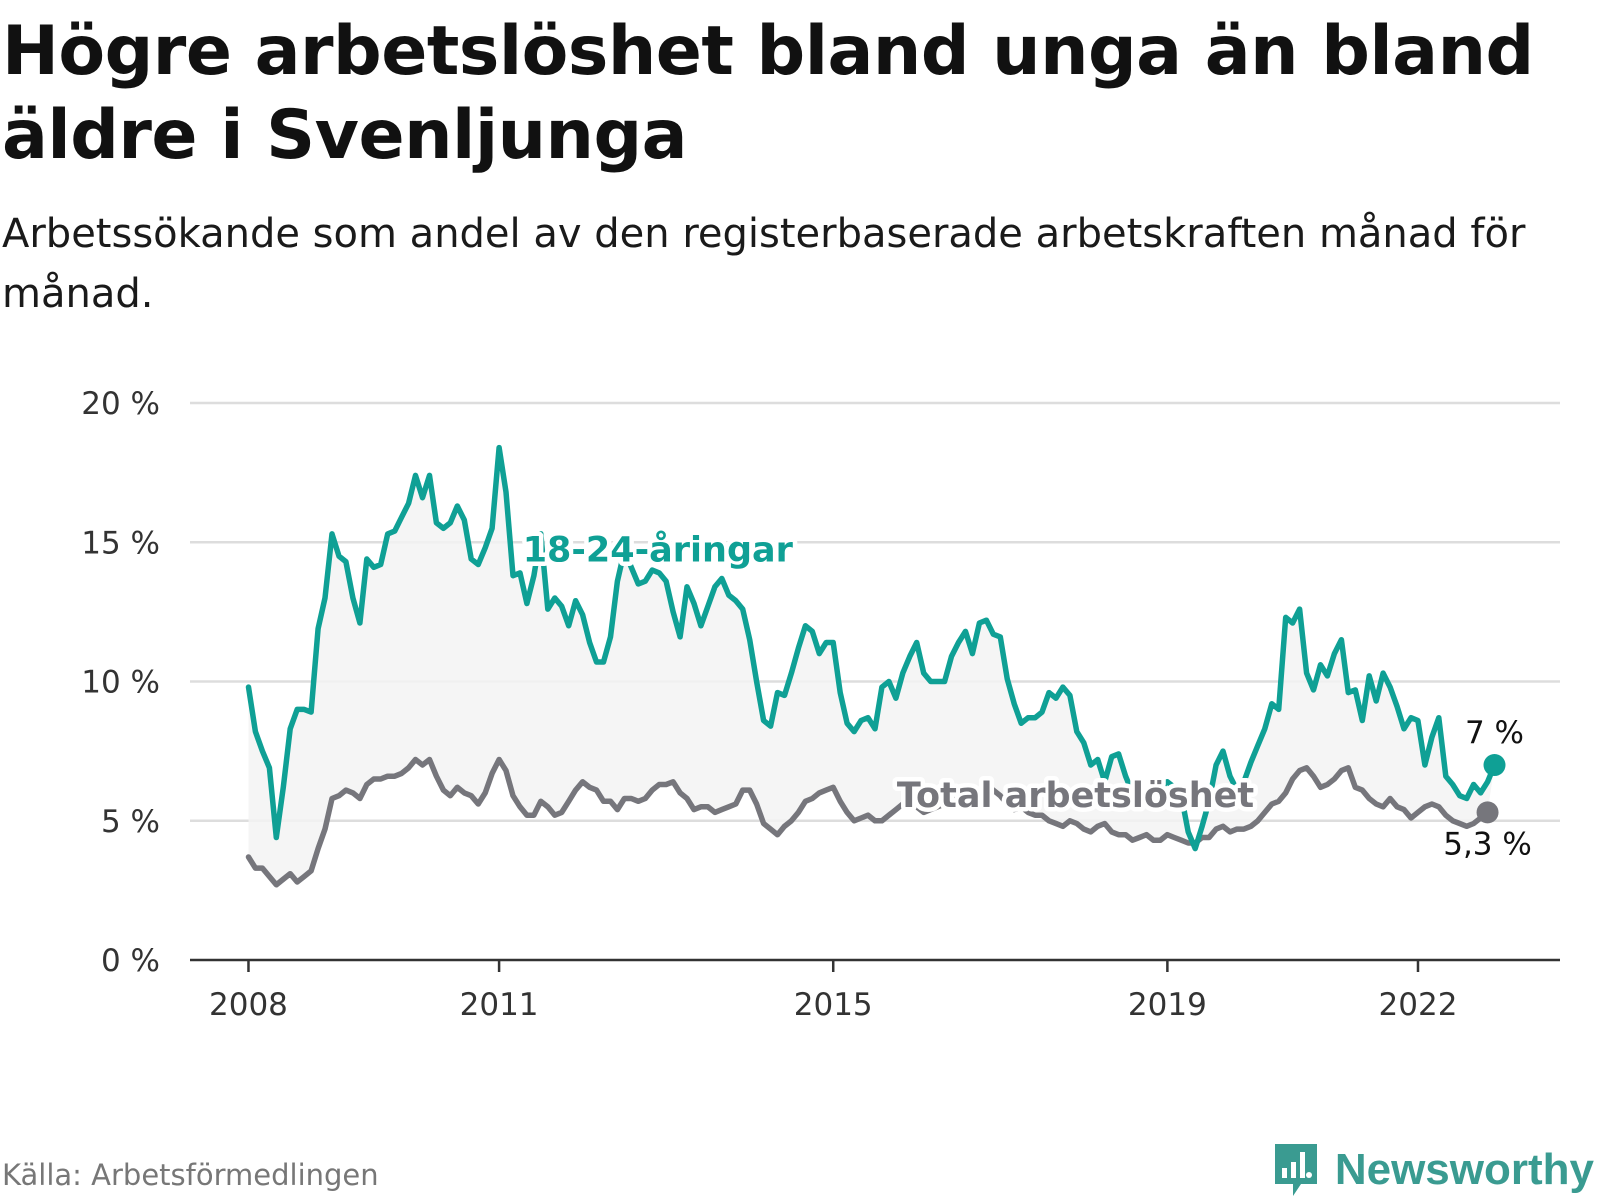 The height and width of the screenshot is (1200, 1600). I want to click on end-marker-total, so click(1487, 812).